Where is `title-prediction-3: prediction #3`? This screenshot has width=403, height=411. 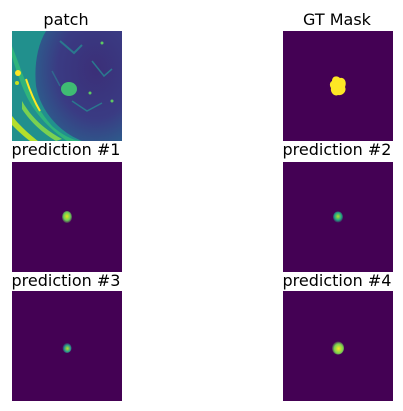 title-prediction-3: prediction #3 is located at coordinates (66, 280).